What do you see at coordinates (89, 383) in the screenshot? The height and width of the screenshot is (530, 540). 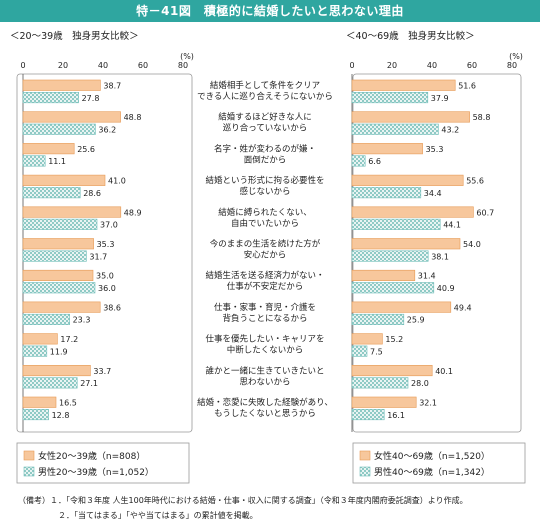 I see `data-label: 27.1` at bounding box center [89, 383].